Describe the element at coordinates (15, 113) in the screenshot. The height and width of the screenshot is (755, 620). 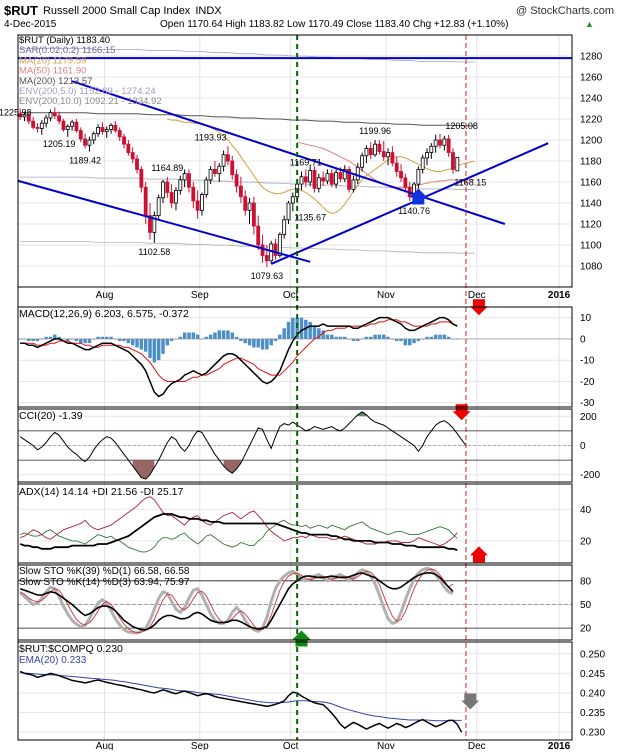
I see `price-annotation: 1225.98` at that location.